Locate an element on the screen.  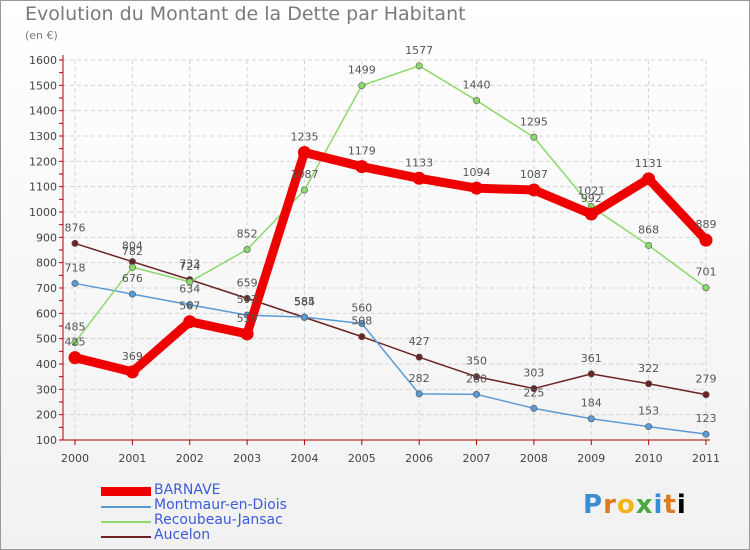
legend-item-montmaur-en-diois: Montmaur-en-Diois is located at coordinates (251, 505).